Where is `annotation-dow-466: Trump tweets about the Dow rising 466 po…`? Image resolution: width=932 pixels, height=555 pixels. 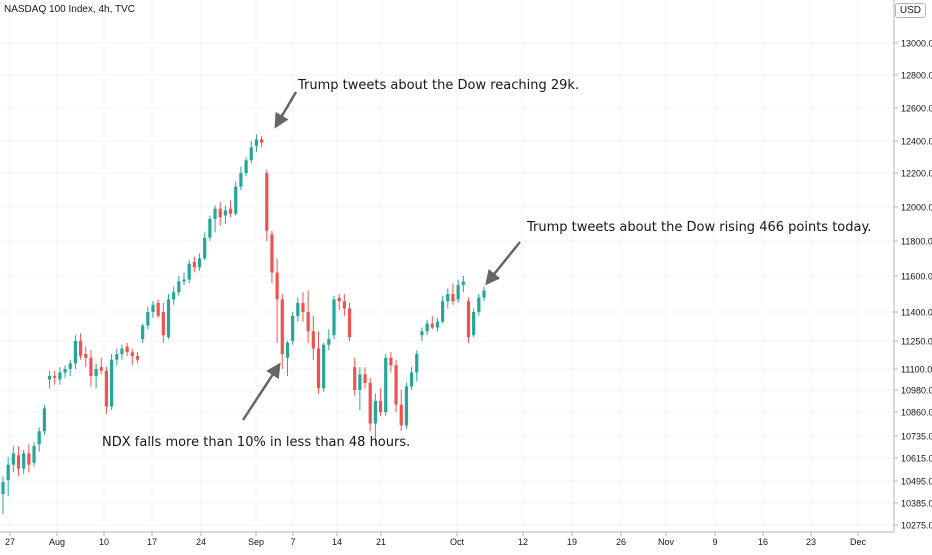
annotation-dow-466: Trump tweets about the Dow rising 466 po… is located at coordinates (699, 227).